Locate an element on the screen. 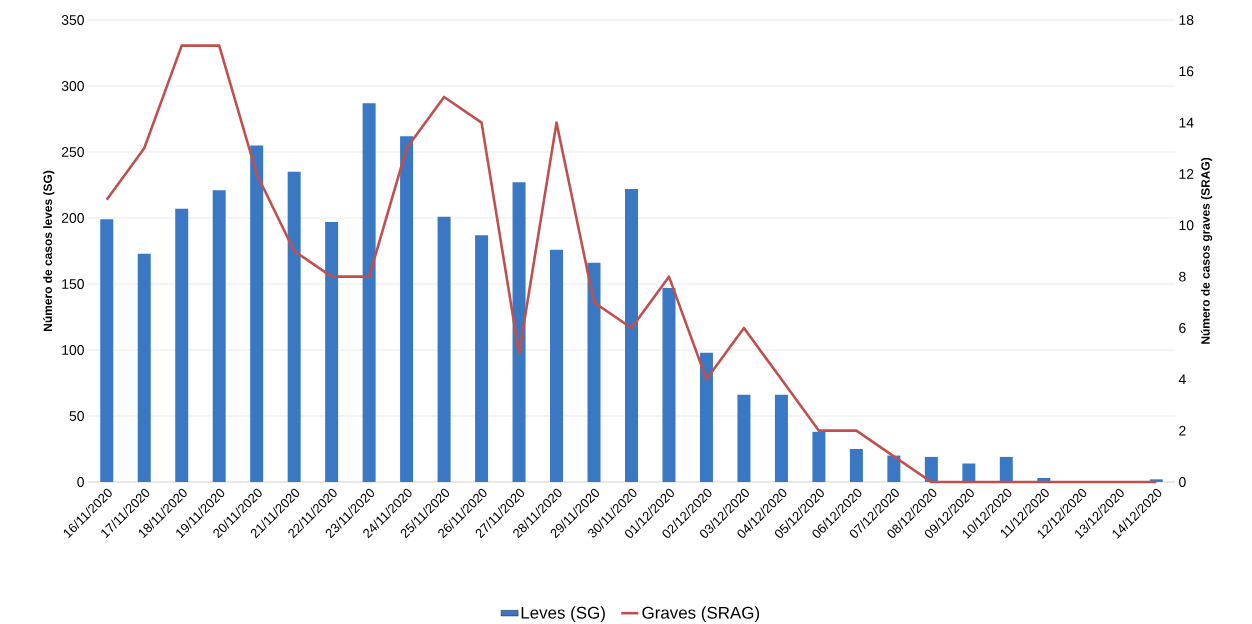  y2-tick-label: 6 is located at coordinates (1182, 328).